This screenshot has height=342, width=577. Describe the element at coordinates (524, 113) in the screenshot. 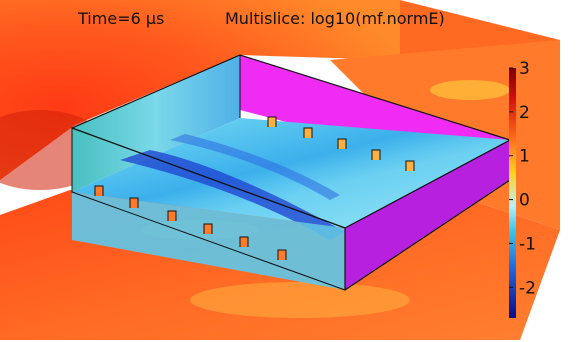

I see `colorbar-tick-label: 2` at that location.